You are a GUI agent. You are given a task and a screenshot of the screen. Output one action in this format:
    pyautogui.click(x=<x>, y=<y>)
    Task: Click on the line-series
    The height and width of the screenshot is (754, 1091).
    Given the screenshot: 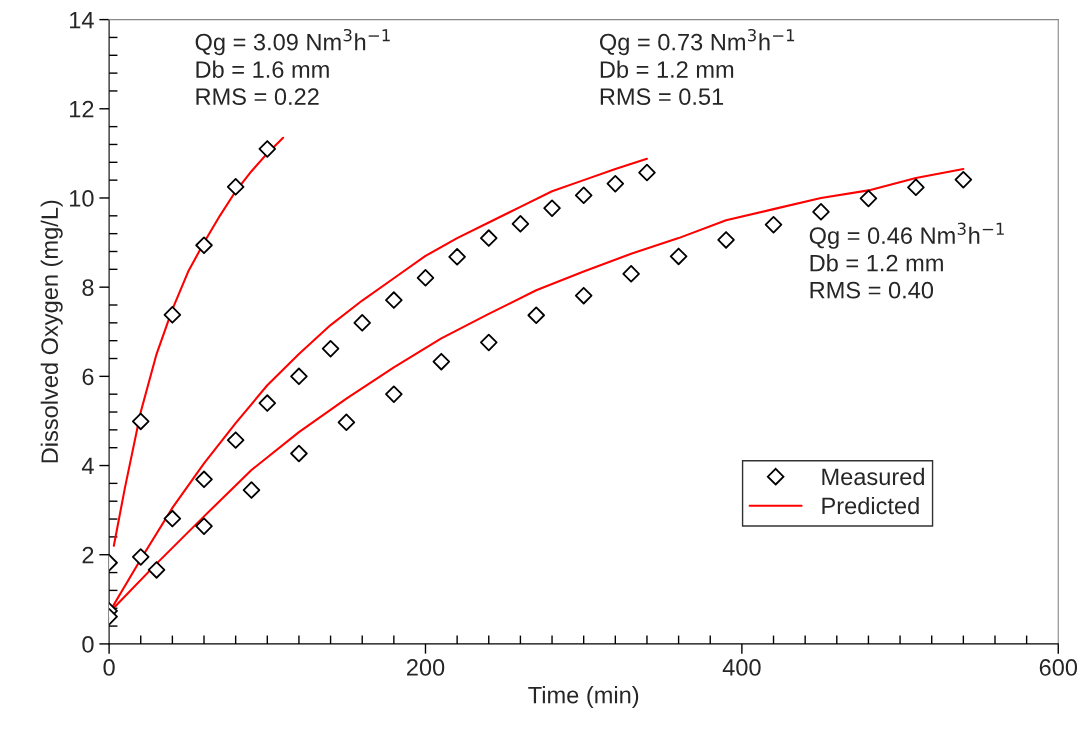 What is the action you would take?
    pyautogui.click(x=198, y=341)
    